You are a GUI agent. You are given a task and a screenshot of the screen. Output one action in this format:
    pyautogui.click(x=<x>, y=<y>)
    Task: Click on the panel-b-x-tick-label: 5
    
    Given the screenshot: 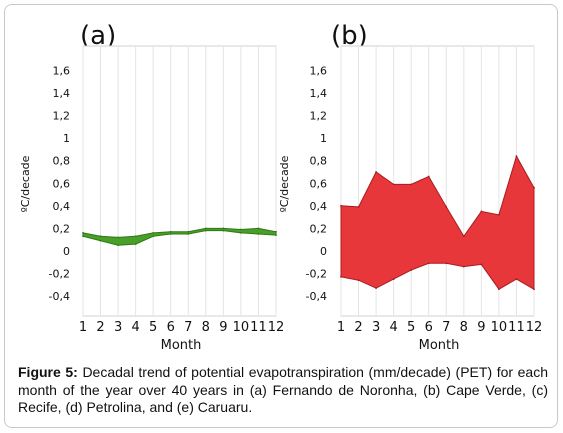 What is the action you would take?
    pyautogui.click(x=411, y=327)
    